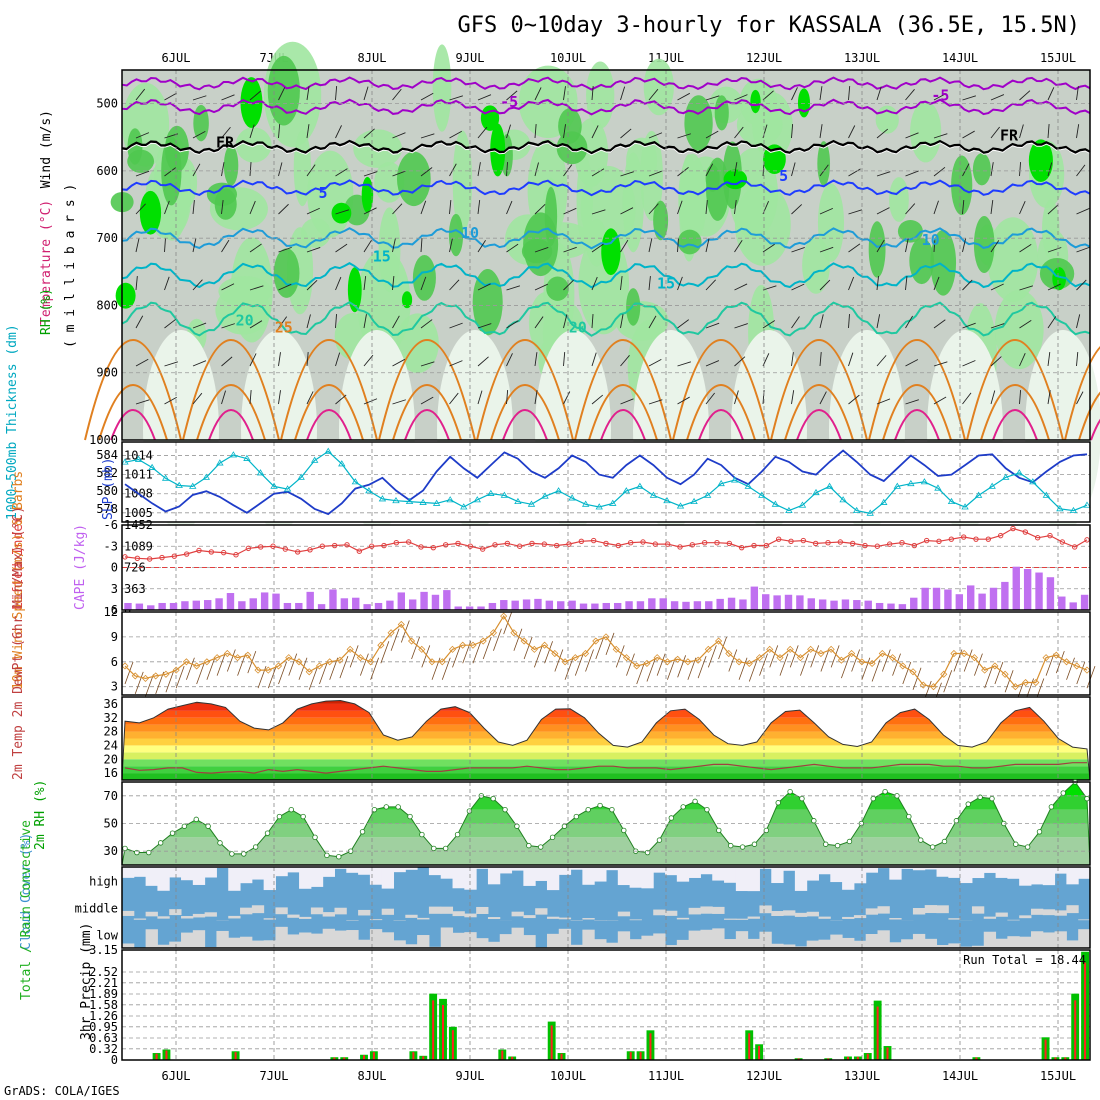 The width and height of the screenshot is (1100, 1100). What do you see at coordinates (111, 851) in the screenshot?
I see `y-tick-label: 30` at bounding box center [111, 851].